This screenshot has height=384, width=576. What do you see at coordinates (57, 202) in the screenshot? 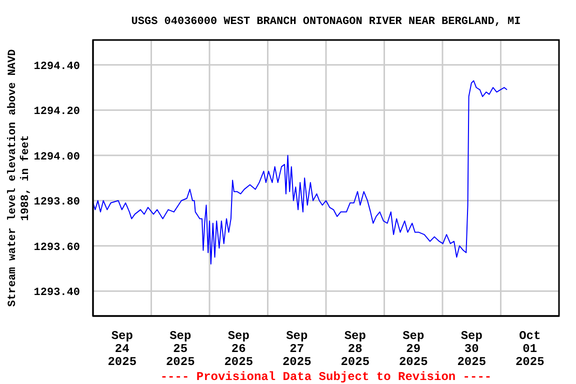
I see `y-tick-label: 1293.80` at bounding box center [57, 202].